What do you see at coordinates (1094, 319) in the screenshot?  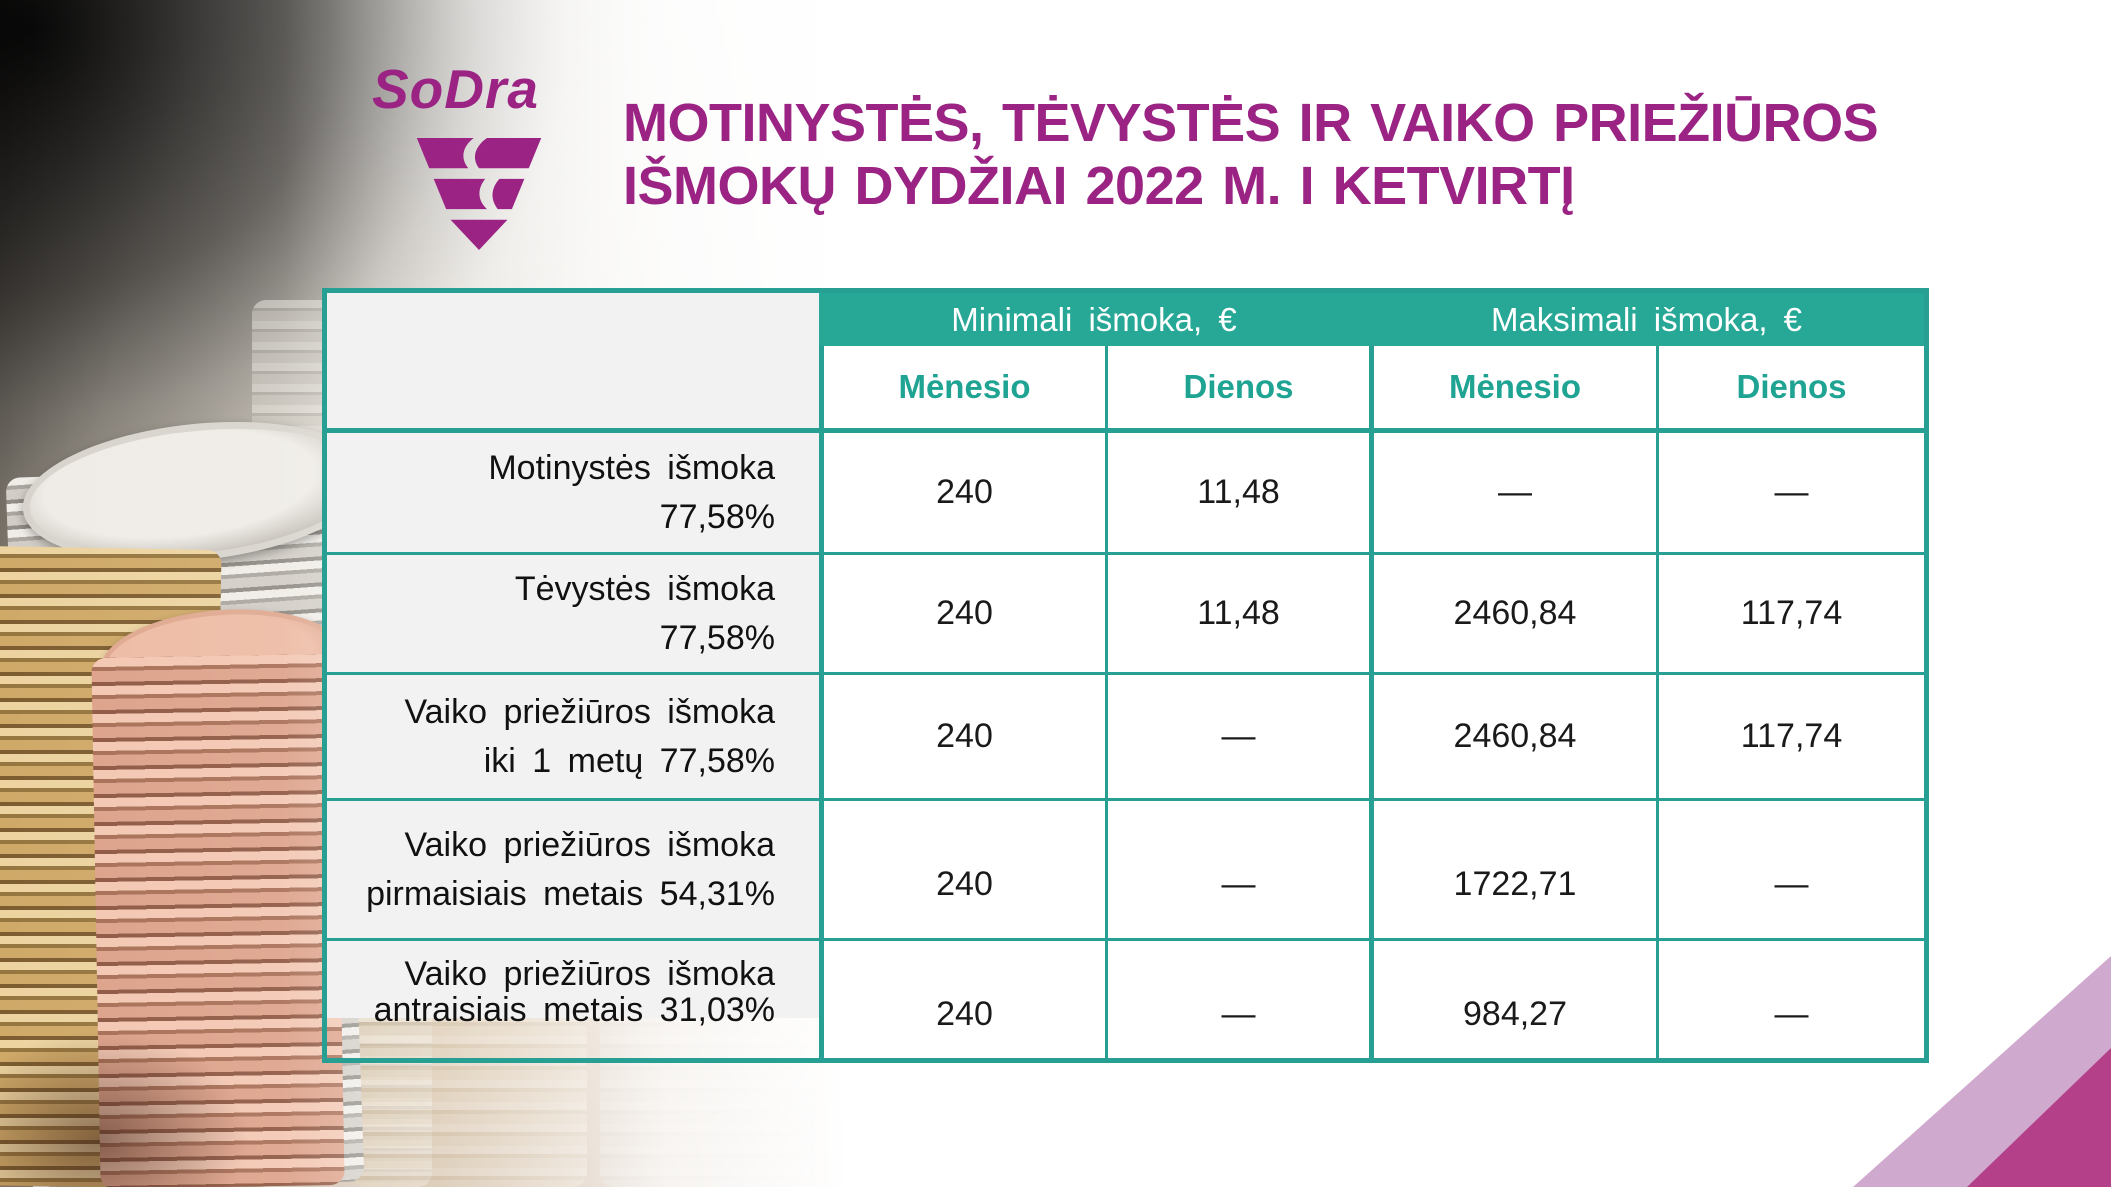 I see `group-header-minimali: Minimali išmoka, €` at bounding box center [1094, 319].